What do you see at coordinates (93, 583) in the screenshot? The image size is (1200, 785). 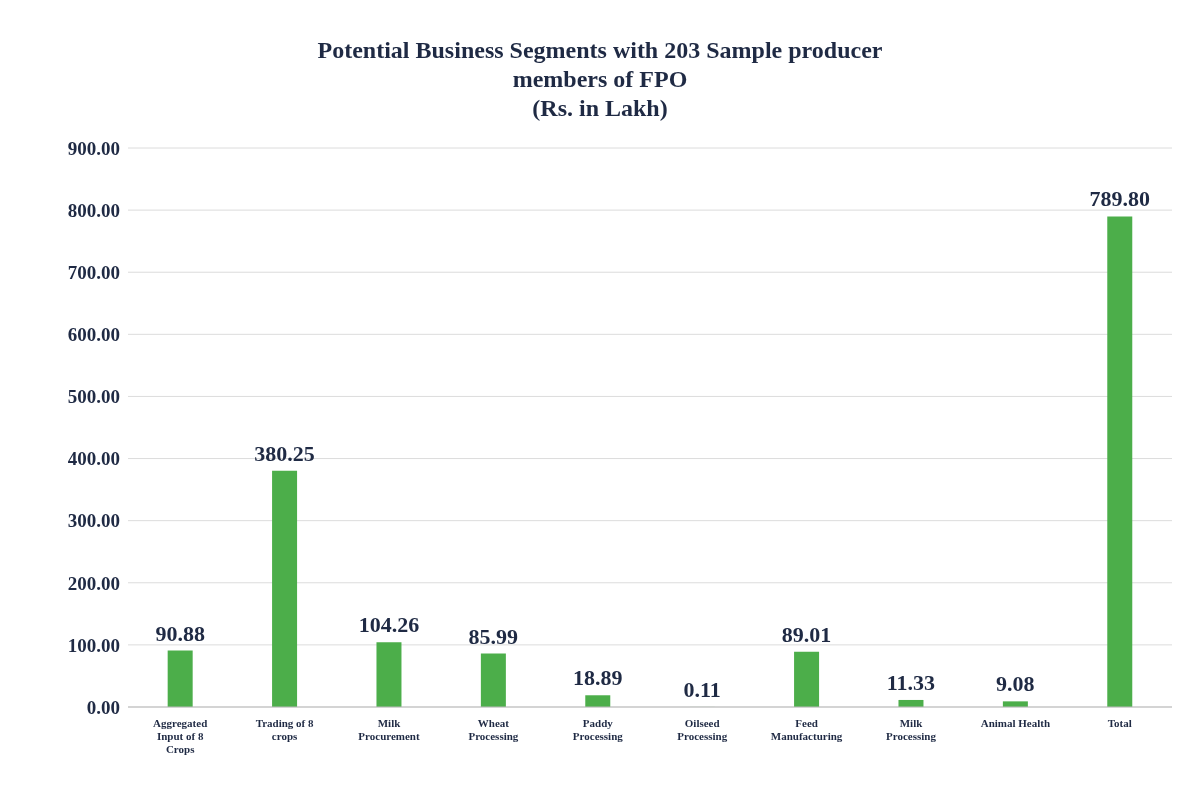 I see `y-tick-label: 200.00` at bounding box center [93, 583].